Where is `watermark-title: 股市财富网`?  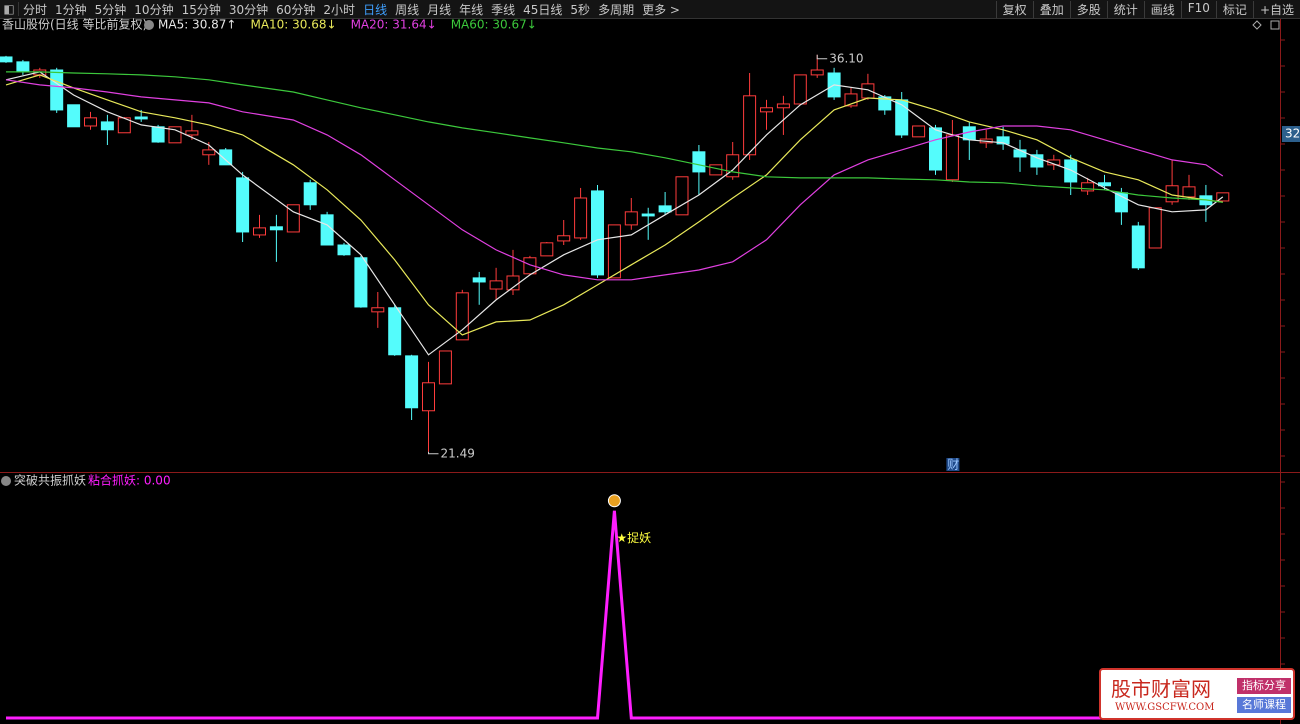 watermark-title: 股市财富网 is located at coordinates (1161, 689).